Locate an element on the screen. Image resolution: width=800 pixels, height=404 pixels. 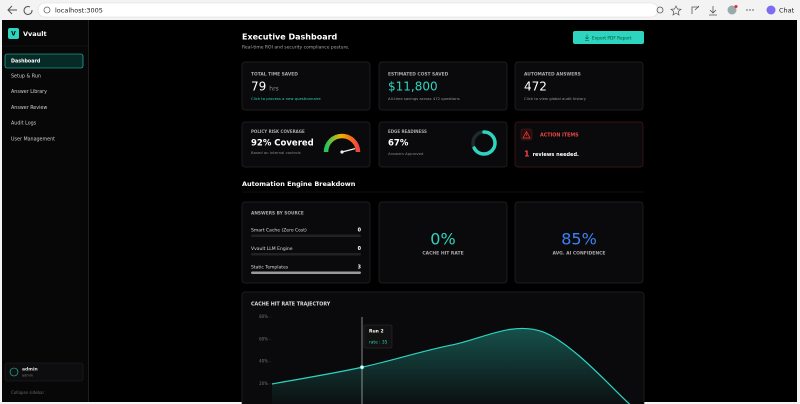
back-button is located at coordinates (12, 10).